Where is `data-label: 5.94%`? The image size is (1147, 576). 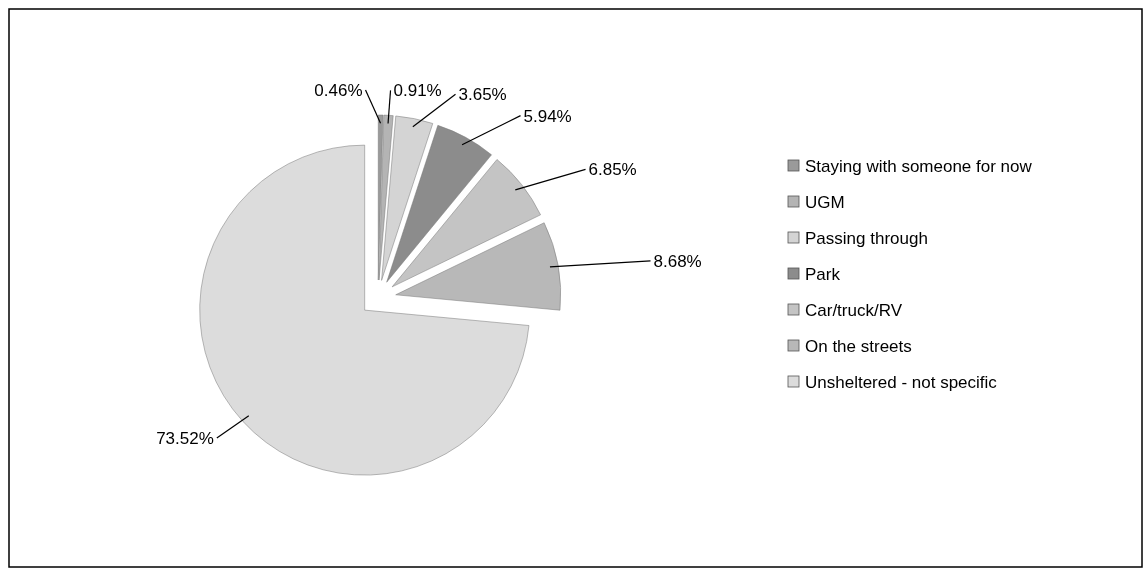 data-label: 5.94% is located at coordinates (547, 116).